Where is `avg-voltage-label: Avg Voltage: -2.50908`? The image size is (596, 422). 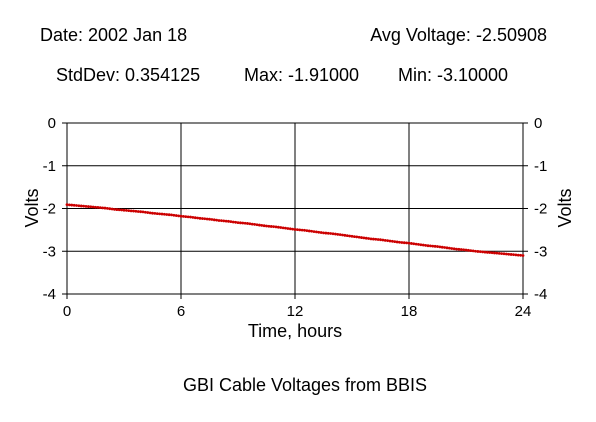 avg-voltage-label: Avg Voltage: -2.50908 is located at coordinates (458, 35).